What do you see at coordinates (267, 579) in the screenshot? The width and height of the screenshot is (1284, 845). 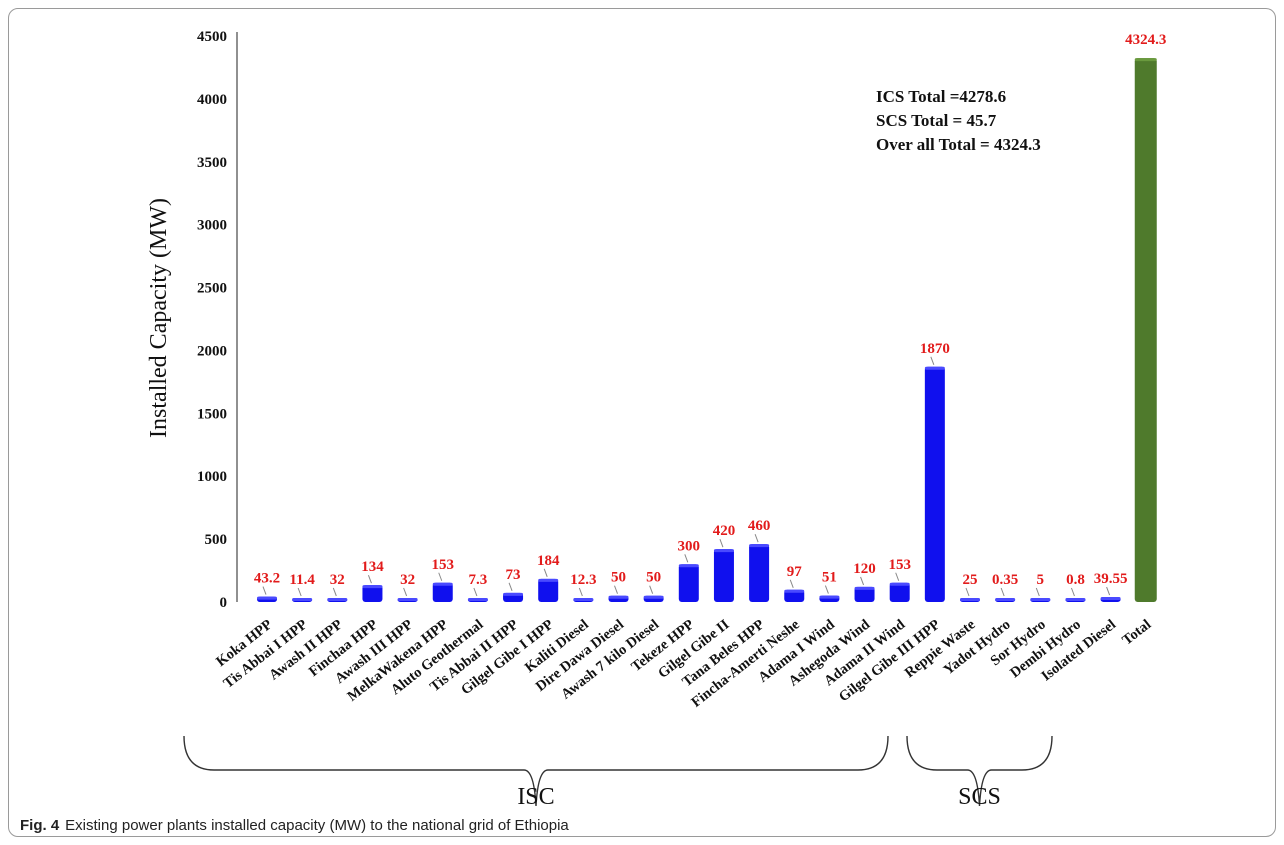 I see `data-label: 43.2` at bounding box center [267, 579].